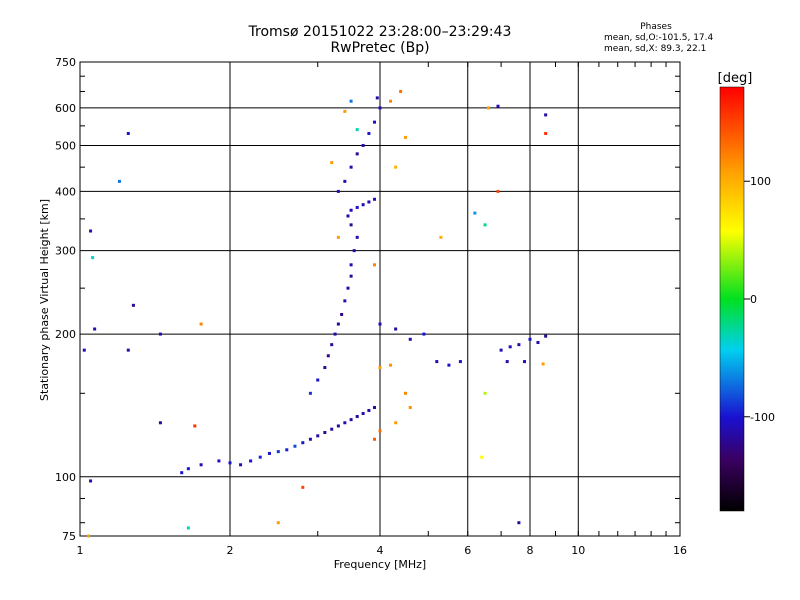  What do you see at coordinates (44, 300) in the screenshot?
I see `y-axis-label: Stationary phase Virtual Height [km]` at bounding box center [44, 300].